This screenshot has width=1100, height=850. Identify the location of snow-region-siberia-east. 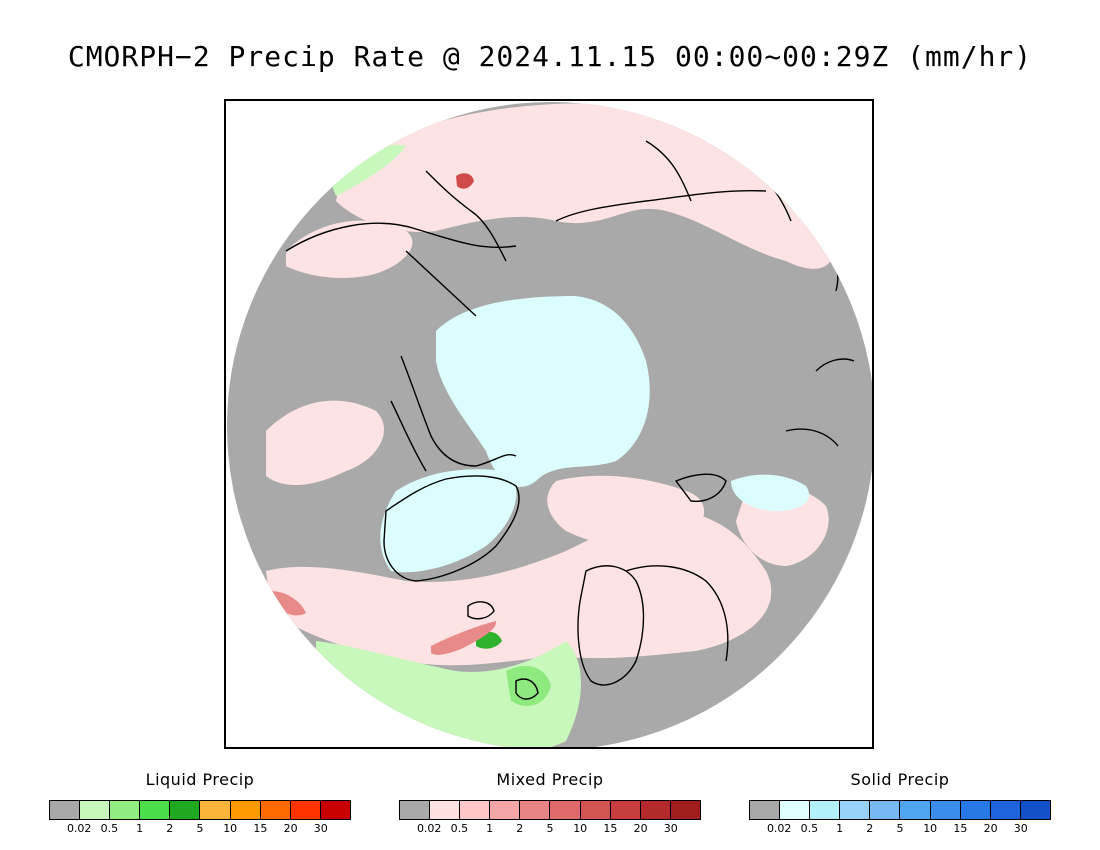
(770, 492).